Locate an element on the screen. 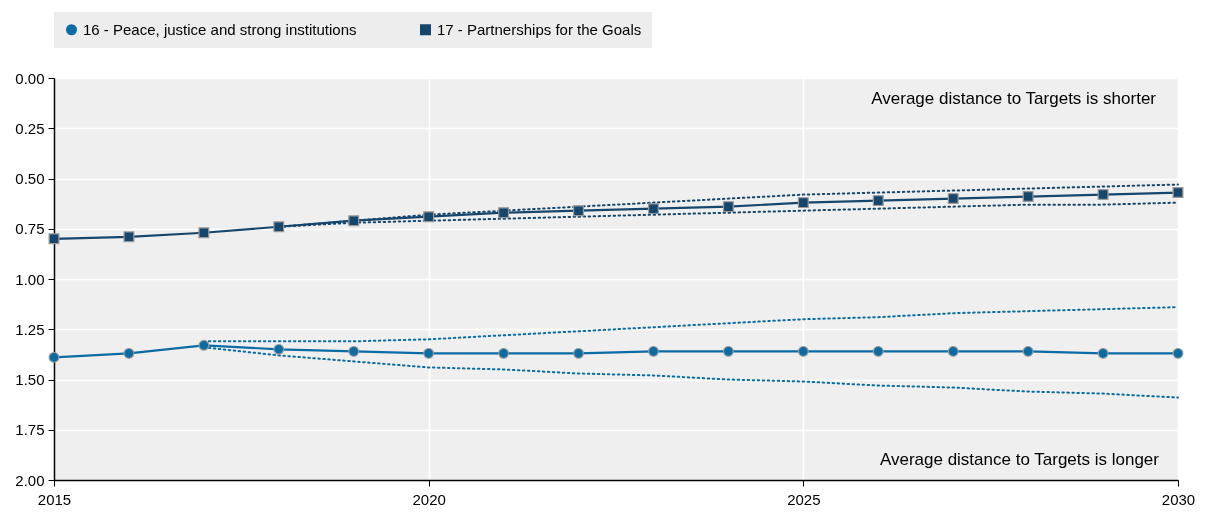 The image size is (1206, 522). x-tick-label: 2030 is located at coordinates (1178, 499).